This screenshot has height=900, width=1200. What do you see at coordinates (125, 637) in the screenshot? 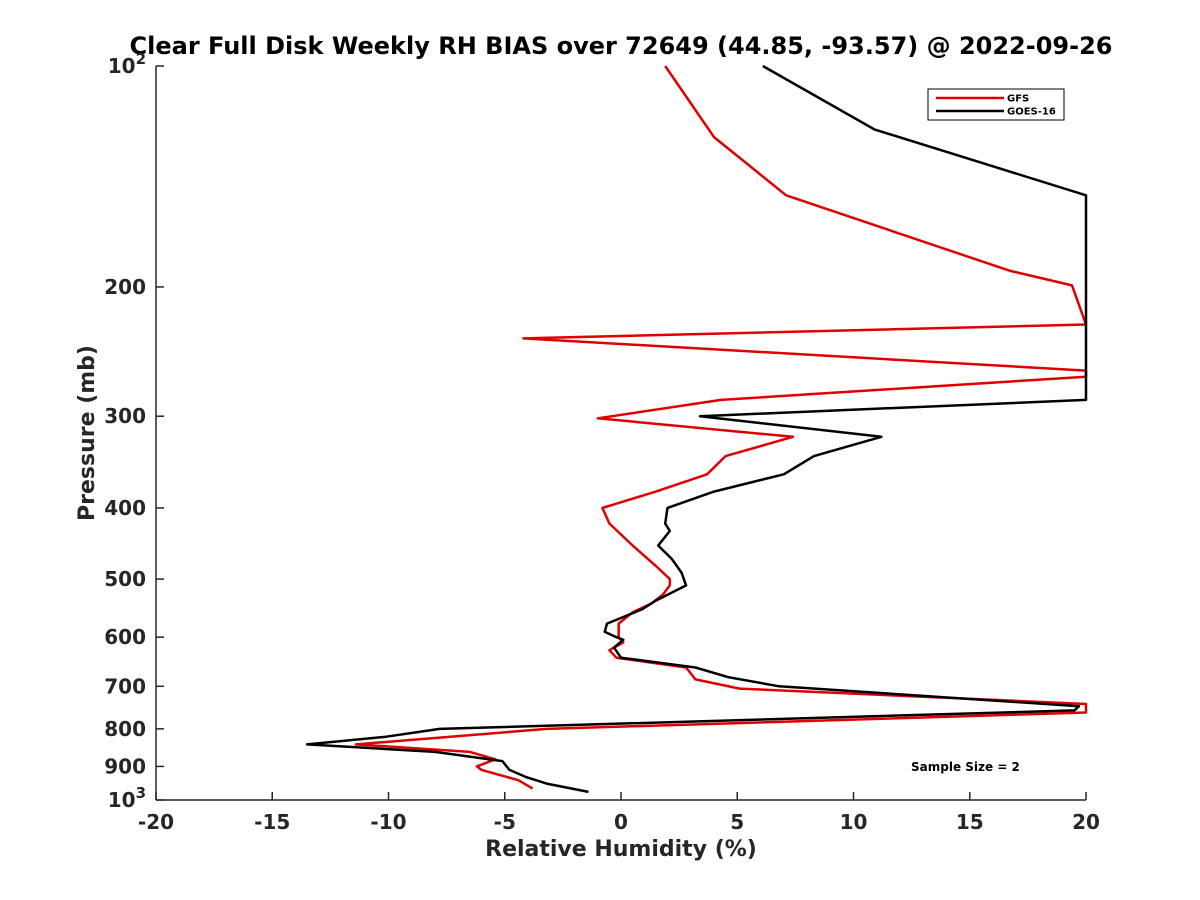
I see `y-tick-label: 600` at bounding box center [125, 637].